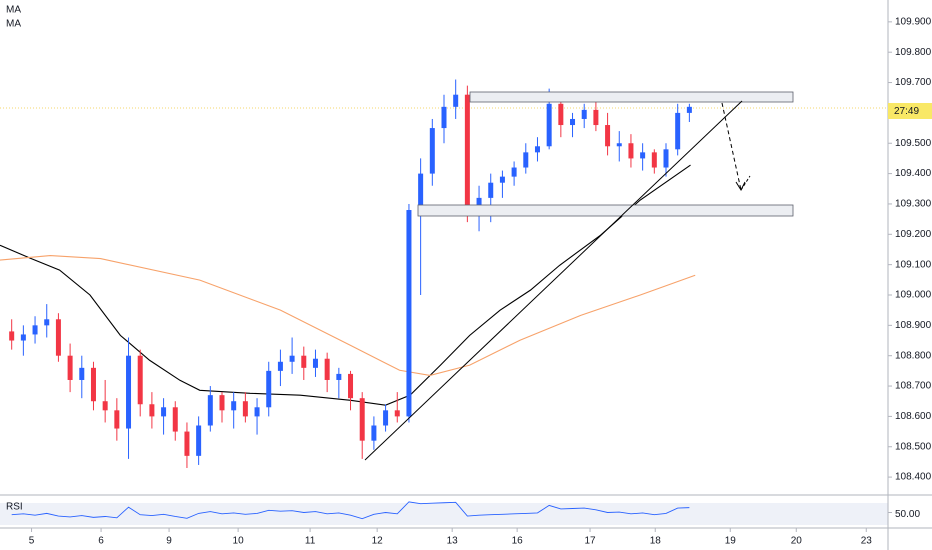  What do you see at coordinates (913, 416) in the screenshot?
I see `y-tick-label: 108.600` at bounding box center [913, 416].